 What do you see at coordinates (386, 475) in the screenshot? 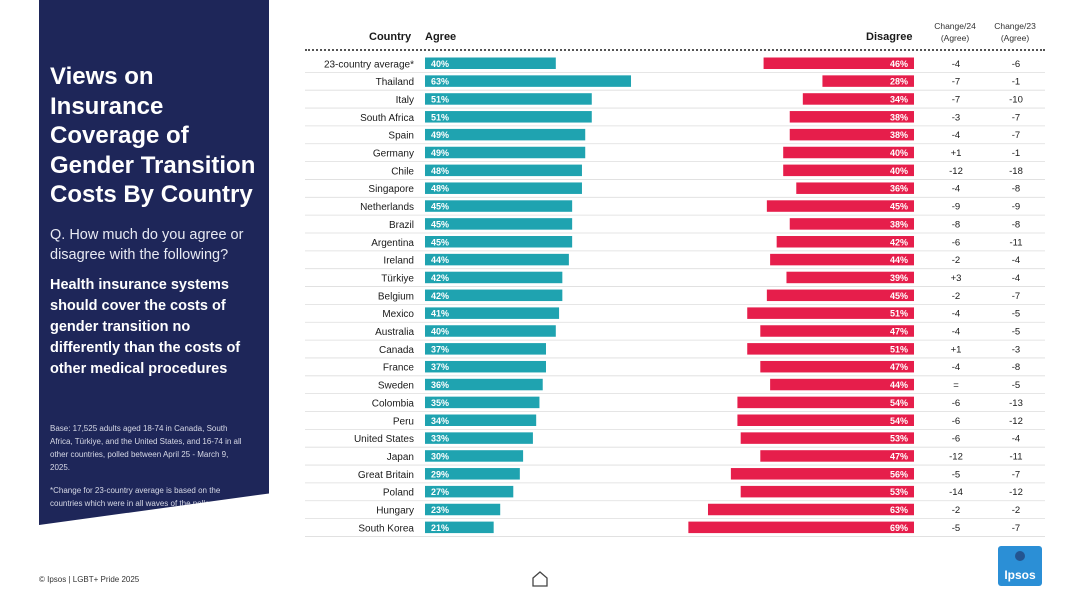
I see `country-label: Great Britain` at bounding box center [386, 475].